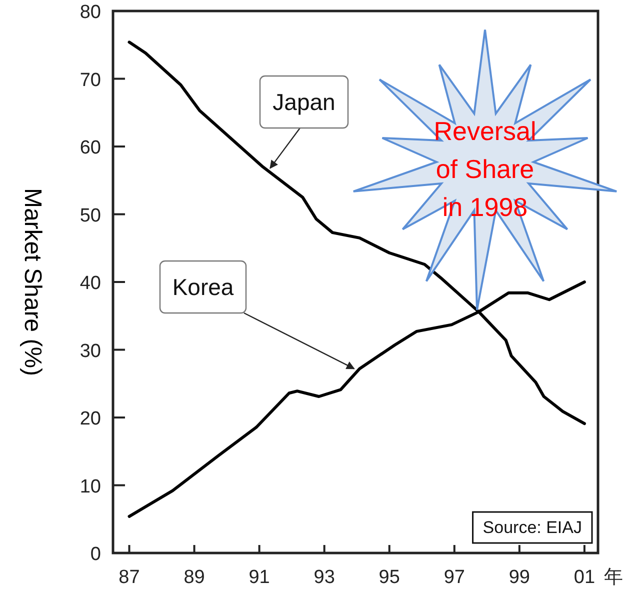  I want to click on x-tick-label: 97, so click(454, 577).